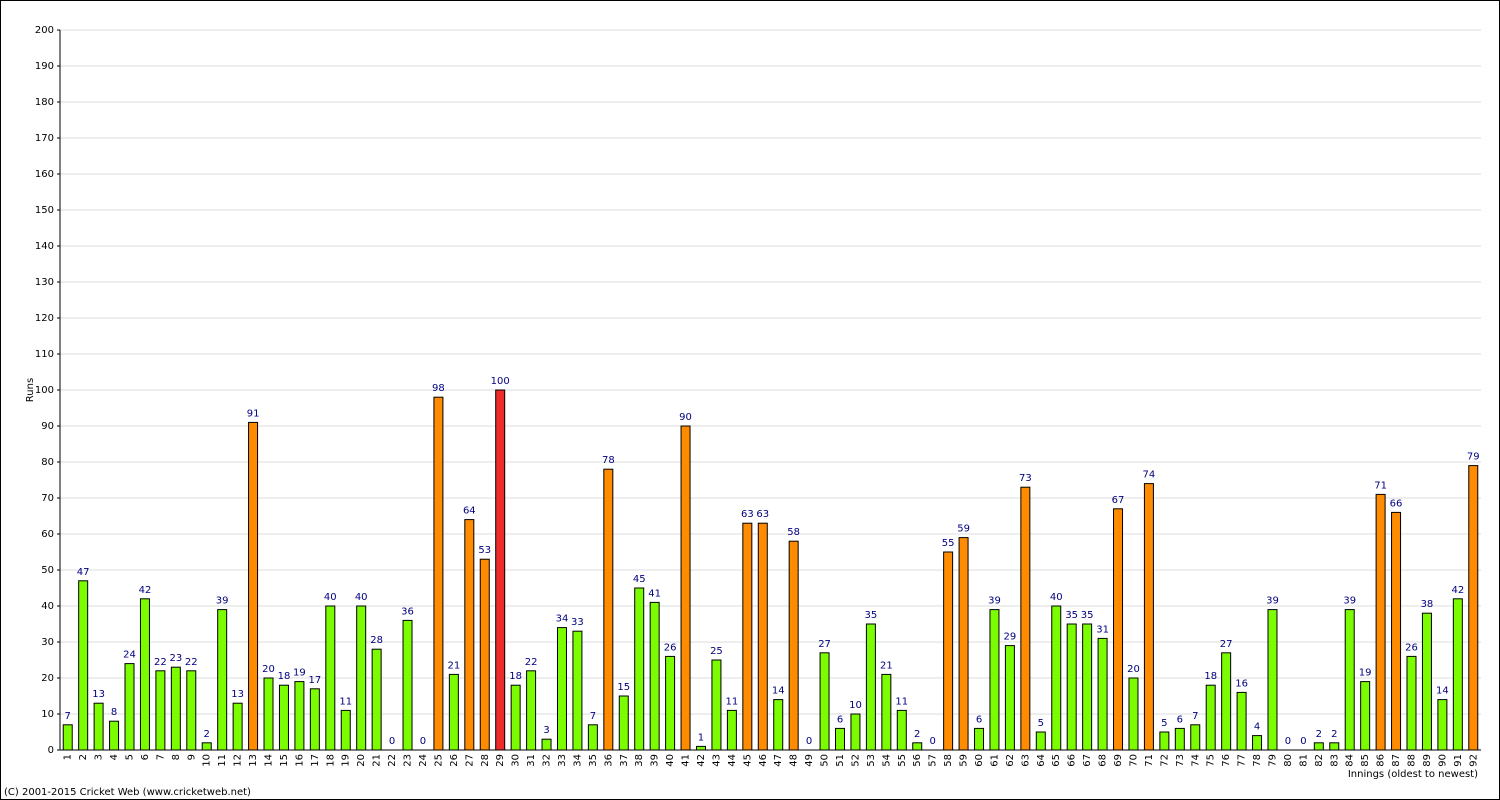 This screenshot has height=800, width=1500. Describe the element at coordinates (1241, 683) in the screenshot. I see `value-label: 16` at that location.